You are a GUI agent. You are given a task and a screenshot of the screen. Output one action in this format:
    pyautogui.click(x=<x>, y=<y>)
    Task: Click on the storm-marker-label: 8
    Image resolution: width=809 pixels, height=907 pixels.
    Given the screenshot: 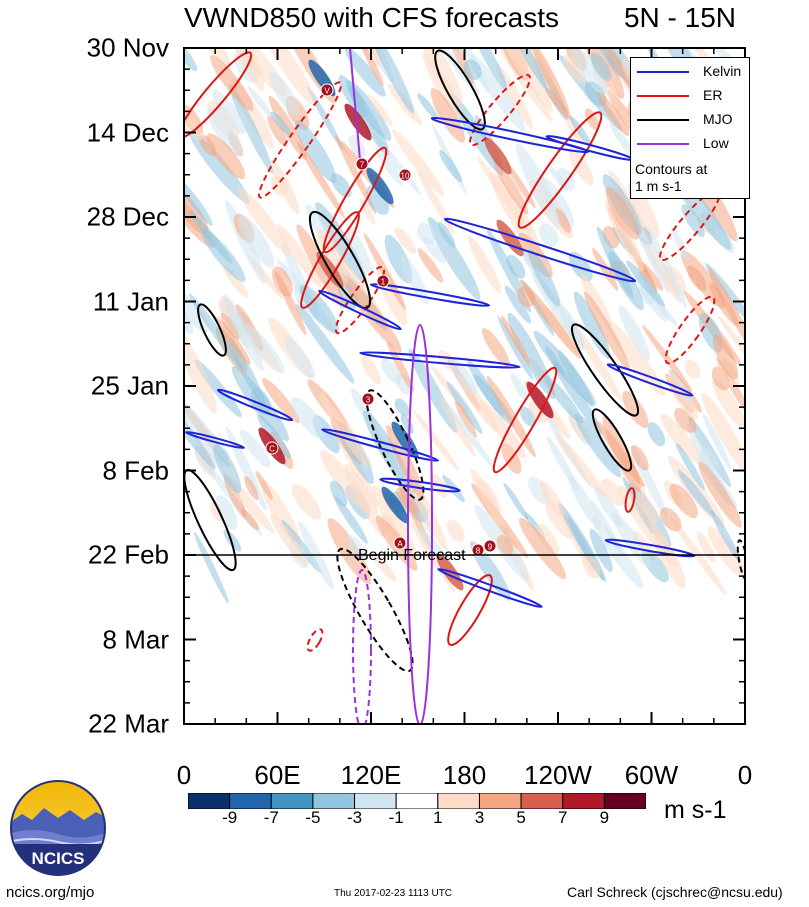 What is the action you would take?
    pyautogui.click(x=478, y=551)
    